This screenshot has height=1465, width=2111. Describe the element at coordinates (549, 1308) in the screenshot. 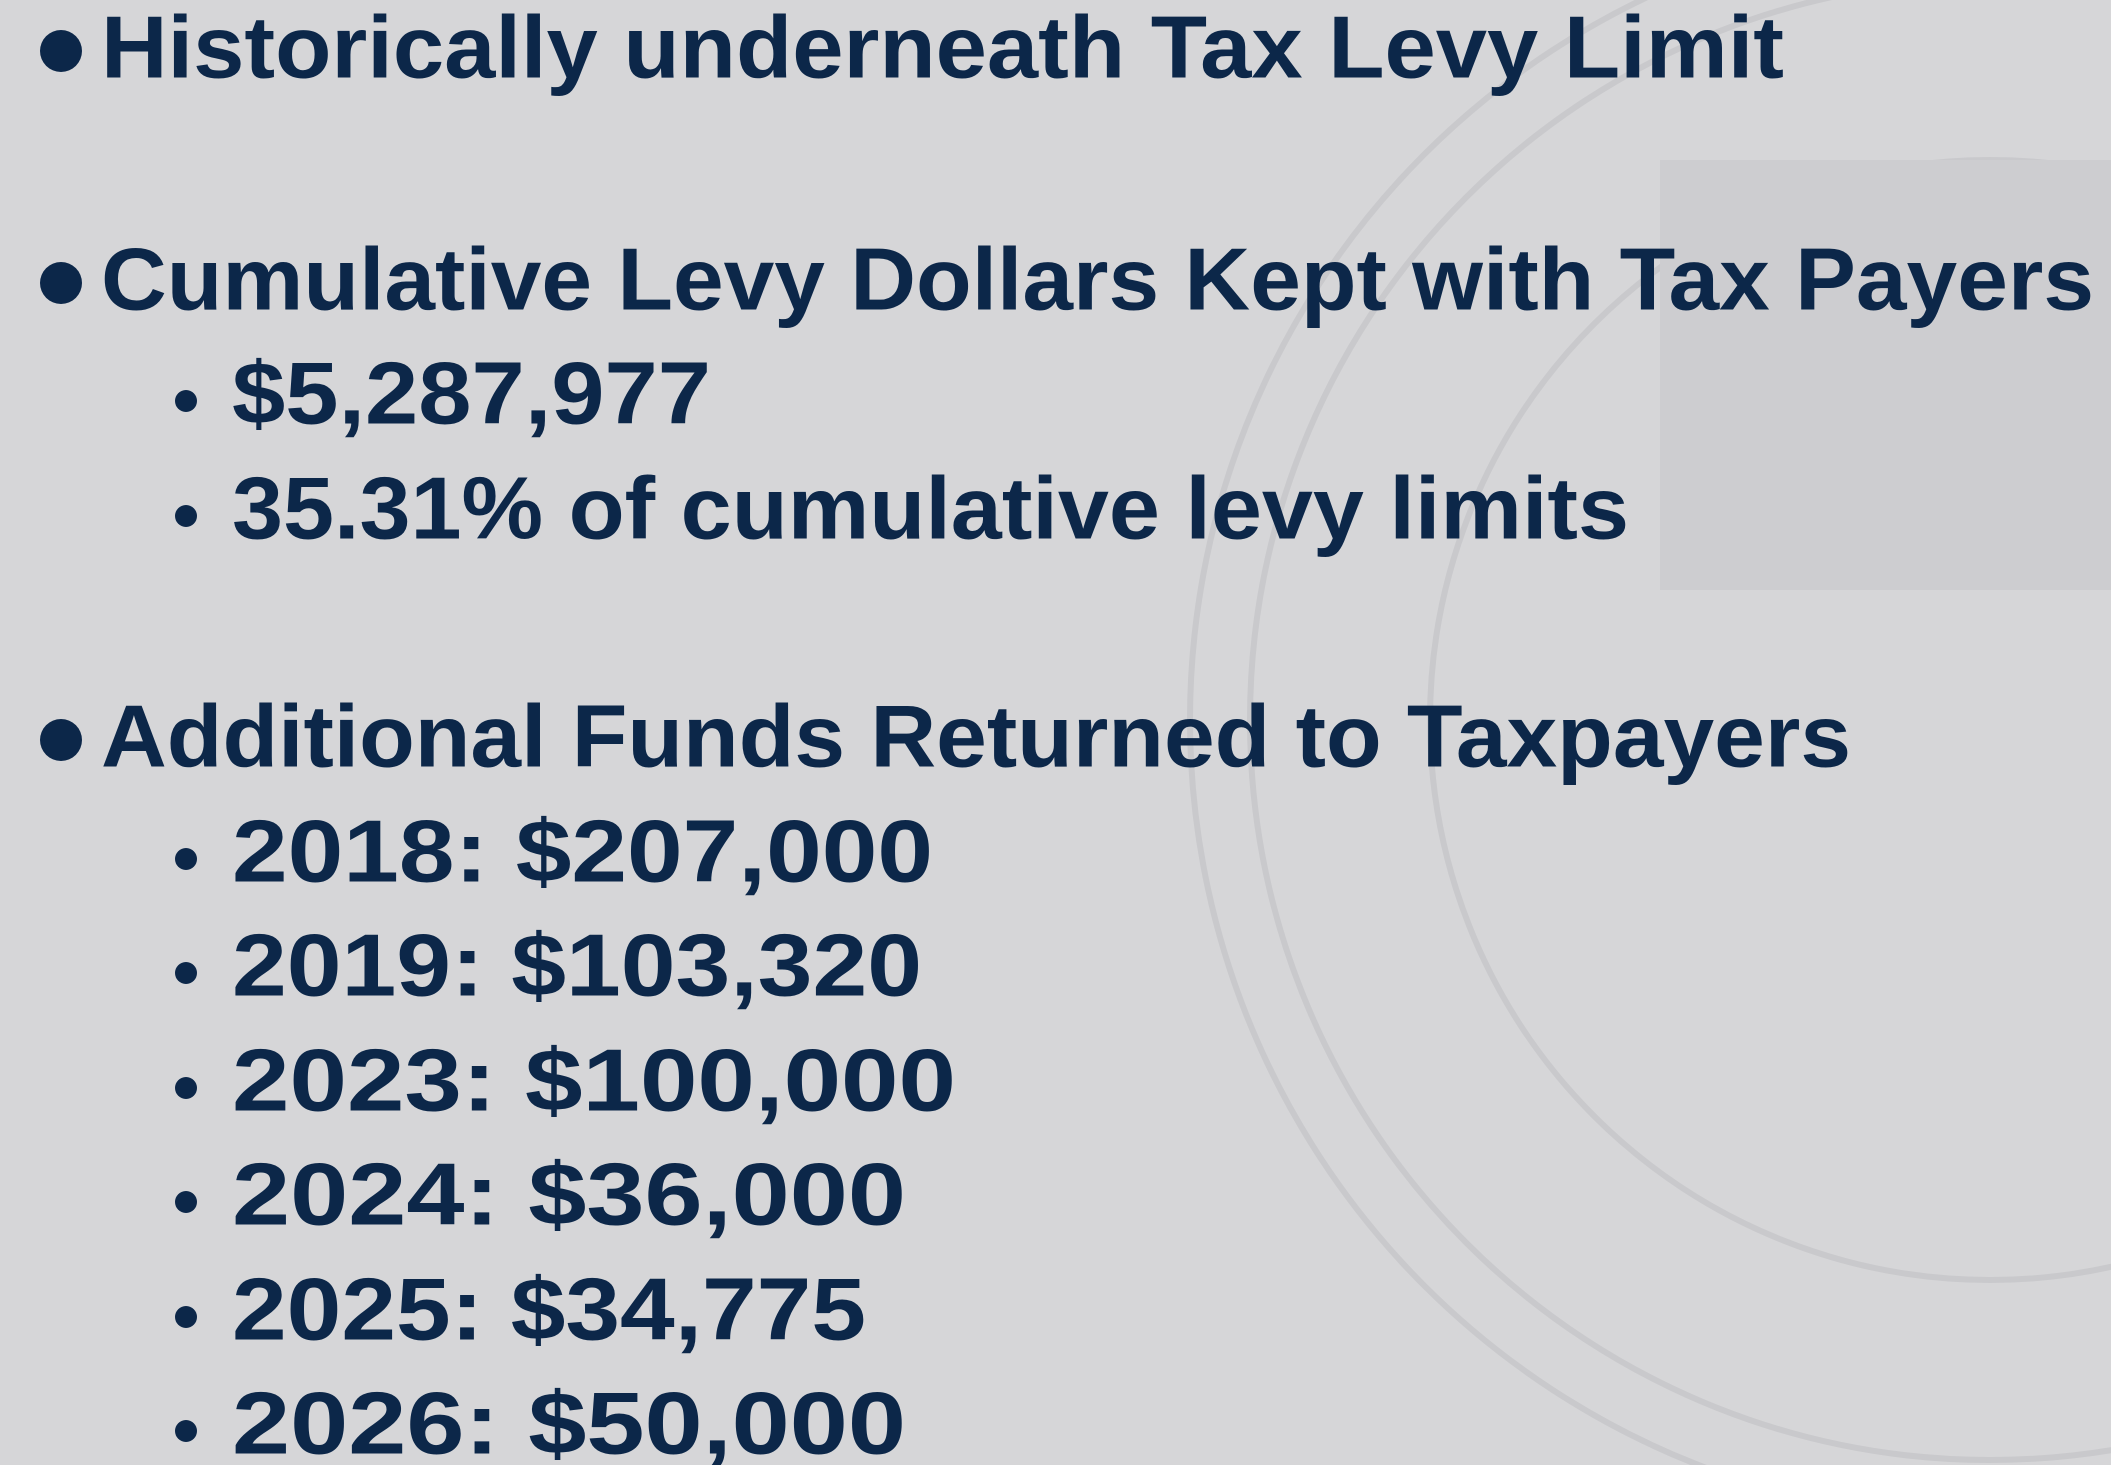

I see `sub-bullet-text: 2025: $34,775` at that location.